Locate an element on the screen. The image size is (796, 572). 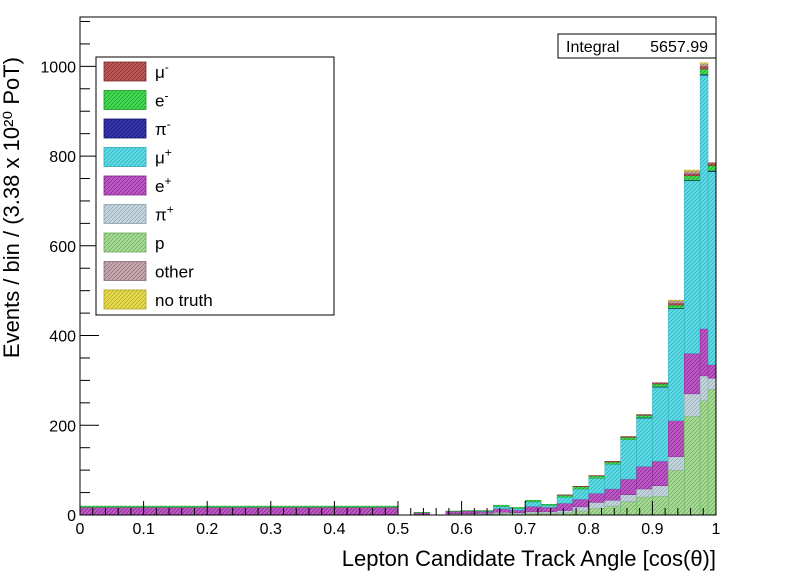
stats-label: Integral is located at coordinates (592, 47).